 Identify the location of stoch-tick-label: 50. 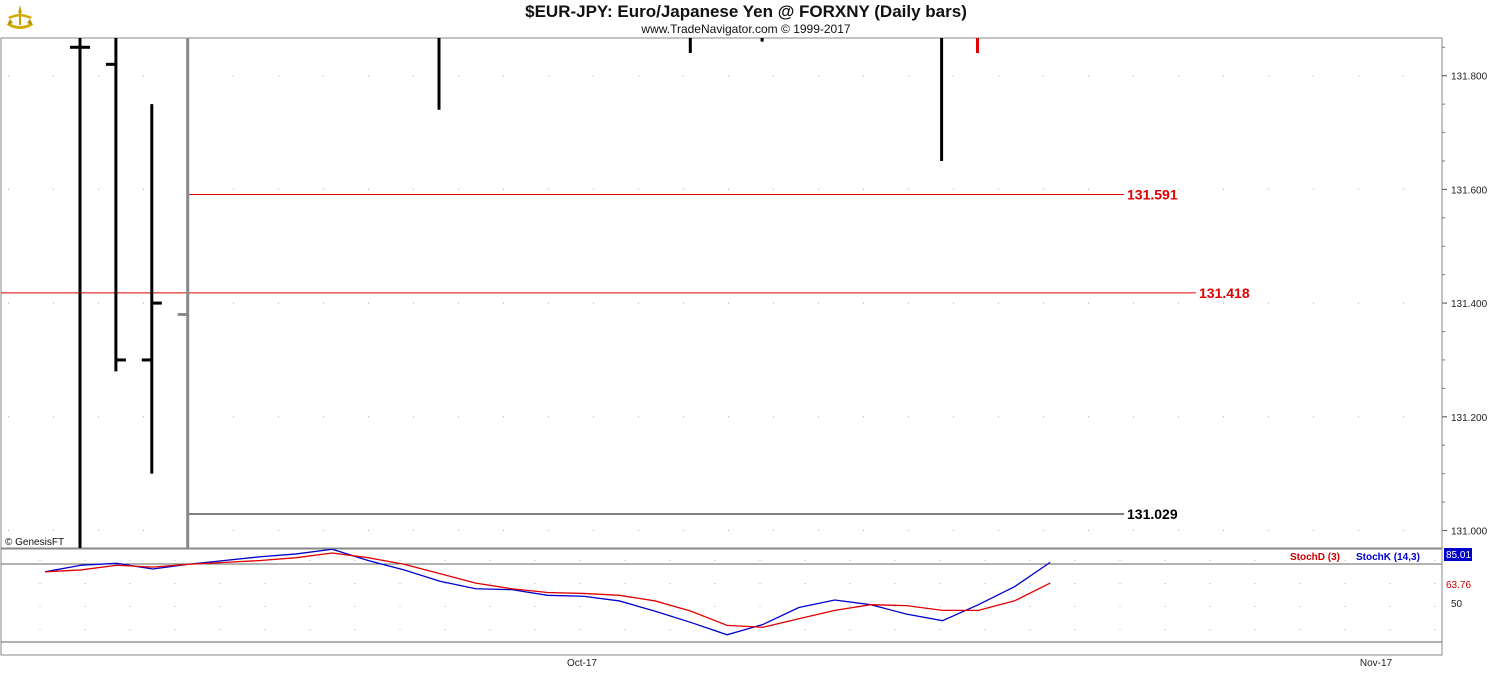
(1457, 604).